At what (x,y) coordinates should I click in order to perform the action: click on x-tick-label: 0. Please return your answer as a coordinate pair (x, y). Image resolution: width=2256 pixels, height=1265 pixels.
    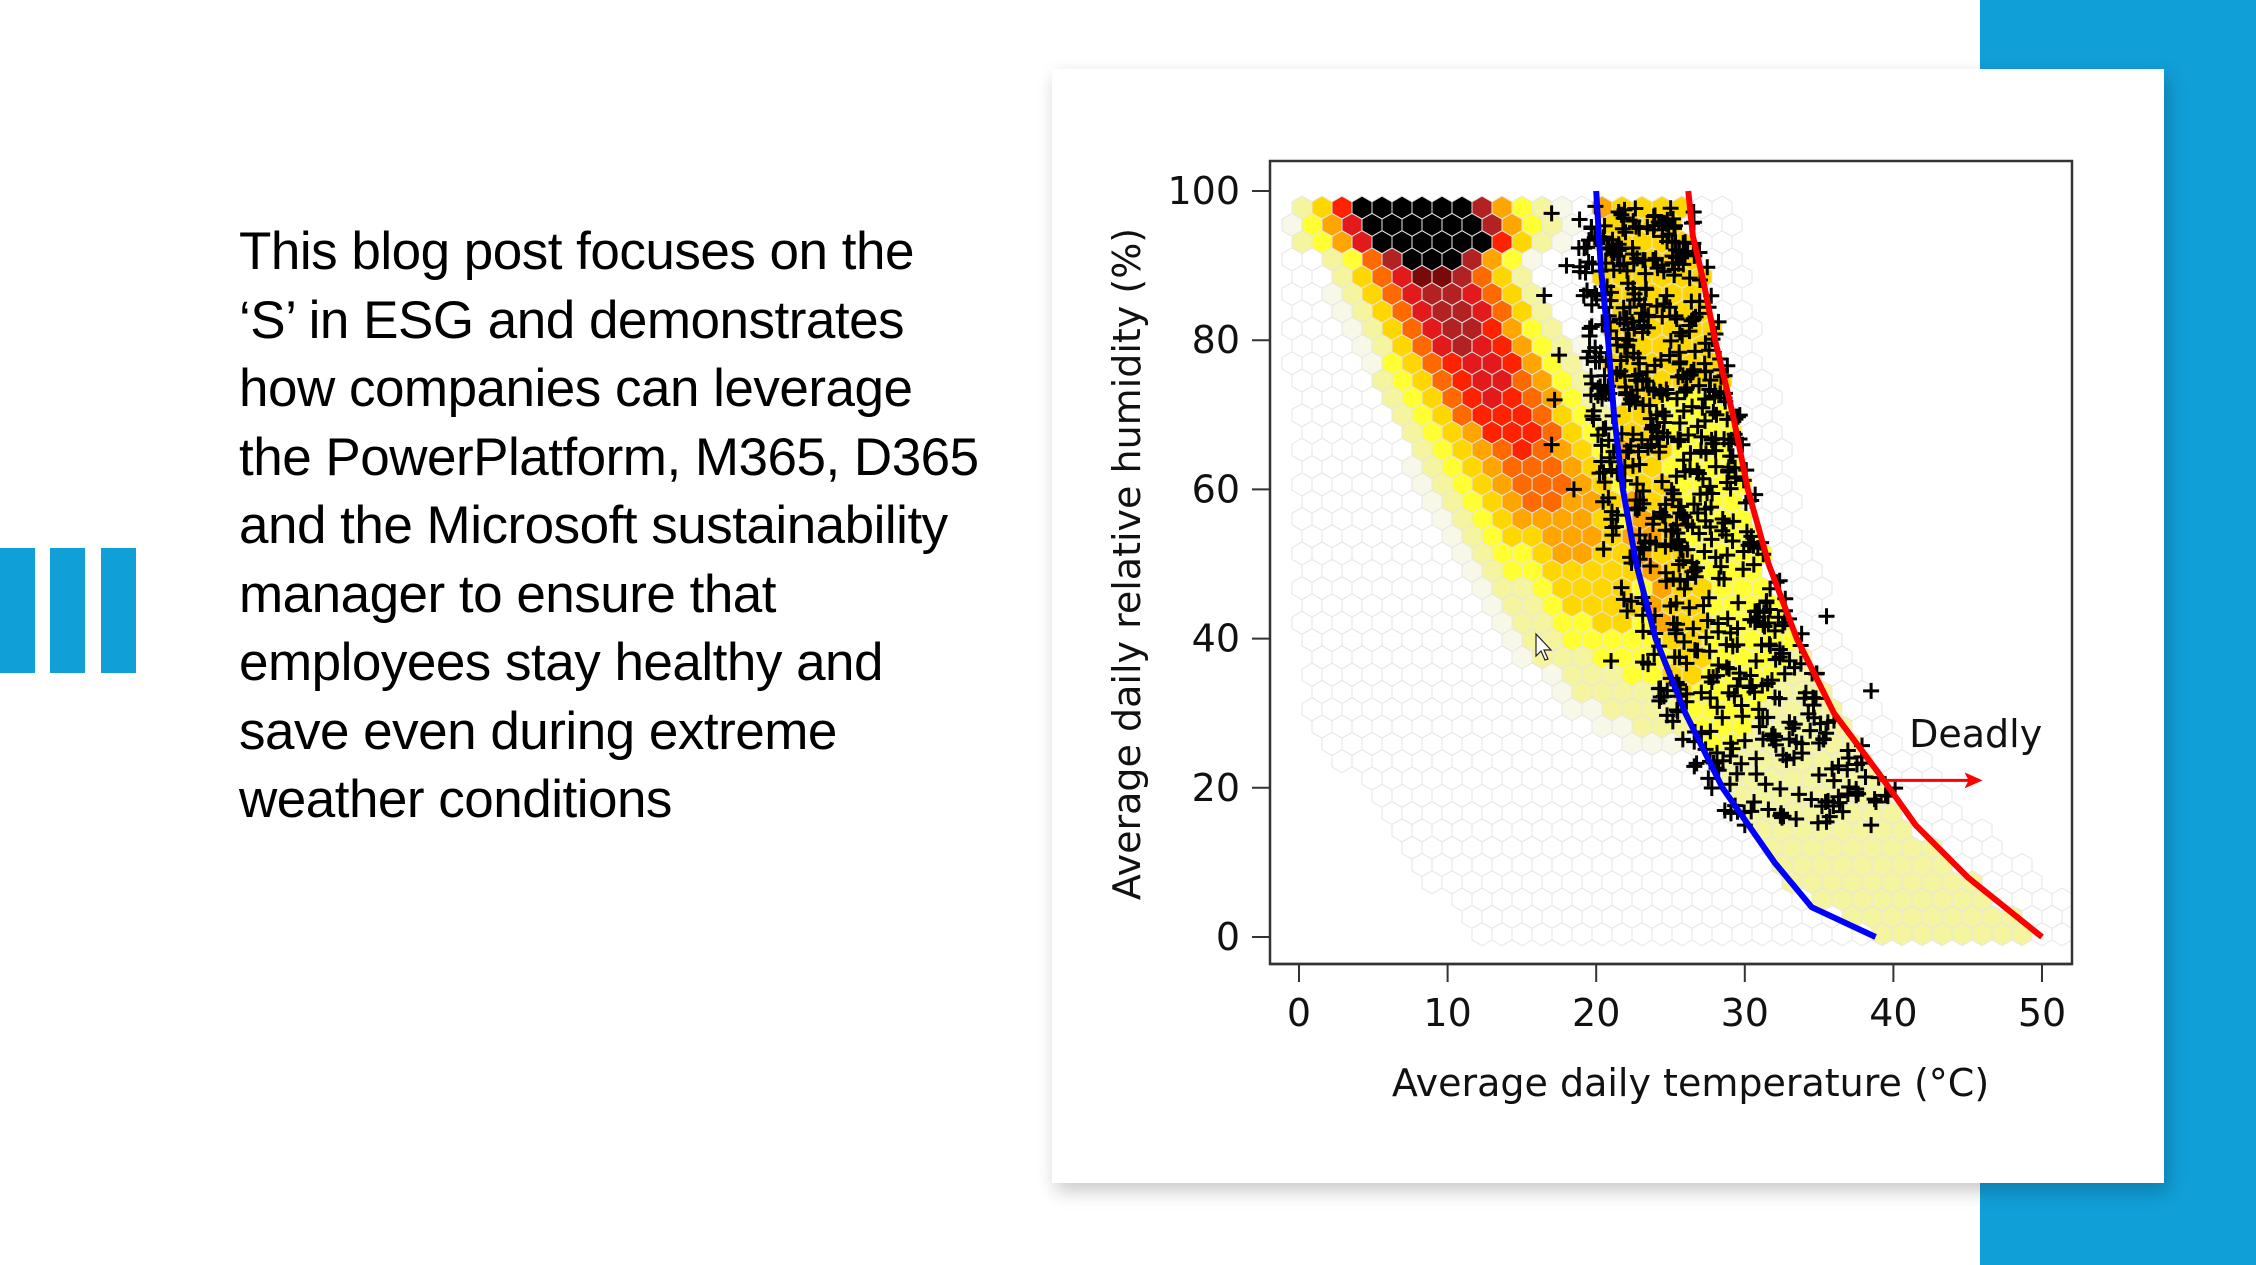
    Looking at the image, I should click on (1299, 1013).